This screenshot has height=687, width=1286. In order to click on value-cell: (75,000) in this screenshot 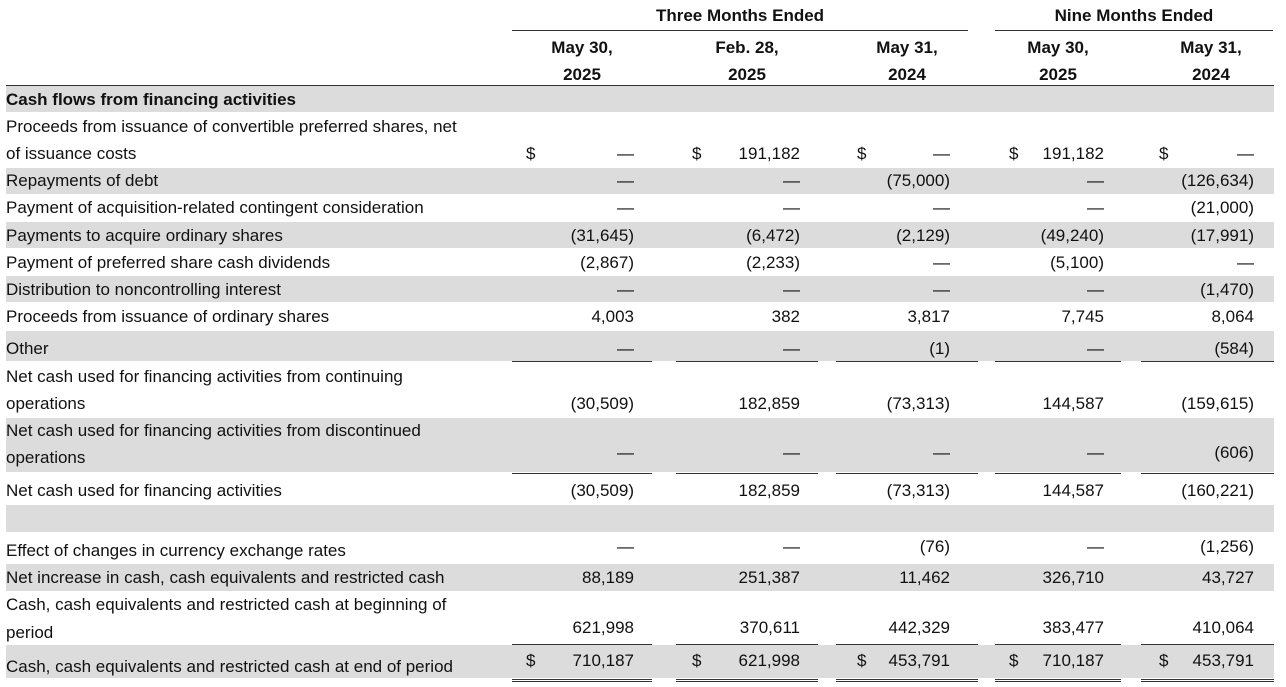, I will do `click(918, 180)`.